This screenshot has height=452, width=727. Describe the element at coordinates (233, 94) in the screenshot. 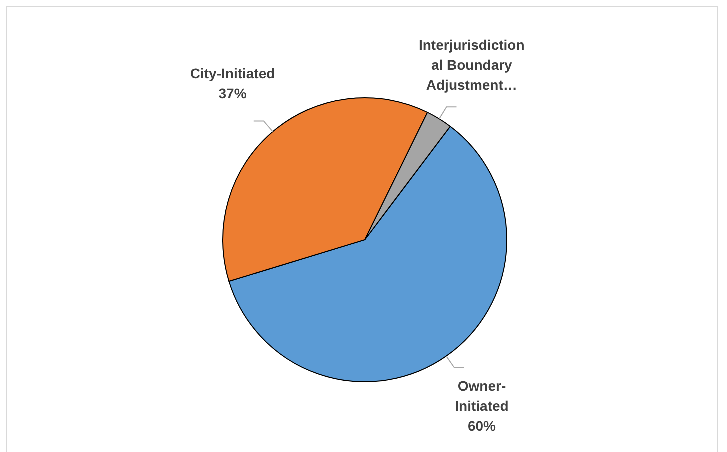

I see `data-label: 37%` at that location.